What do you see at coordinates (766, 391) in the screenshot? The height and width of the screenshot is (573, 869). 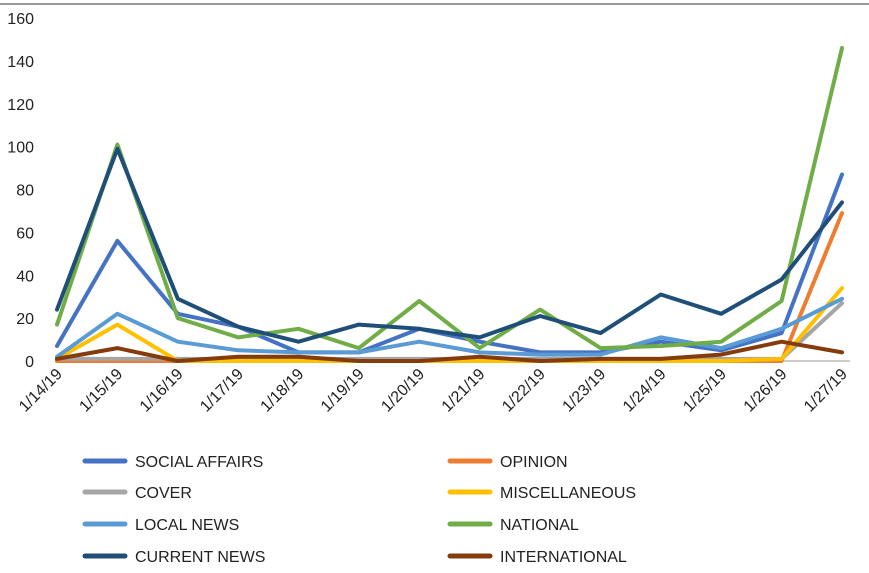 I see `x-tick-label: 1/26/19` at bounding box center [766, 391].